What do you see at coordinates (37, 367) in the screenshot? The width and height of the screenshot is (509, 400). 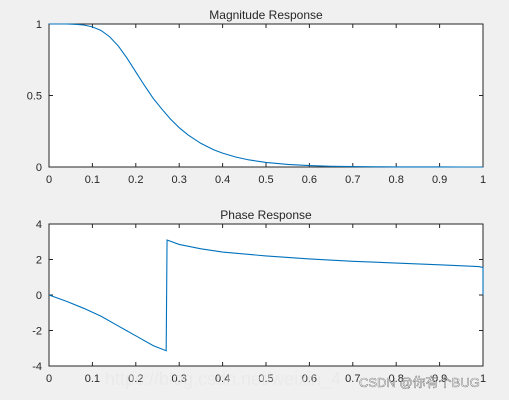 I see `y-tick-label: -4` at bounding box center [37, 367].